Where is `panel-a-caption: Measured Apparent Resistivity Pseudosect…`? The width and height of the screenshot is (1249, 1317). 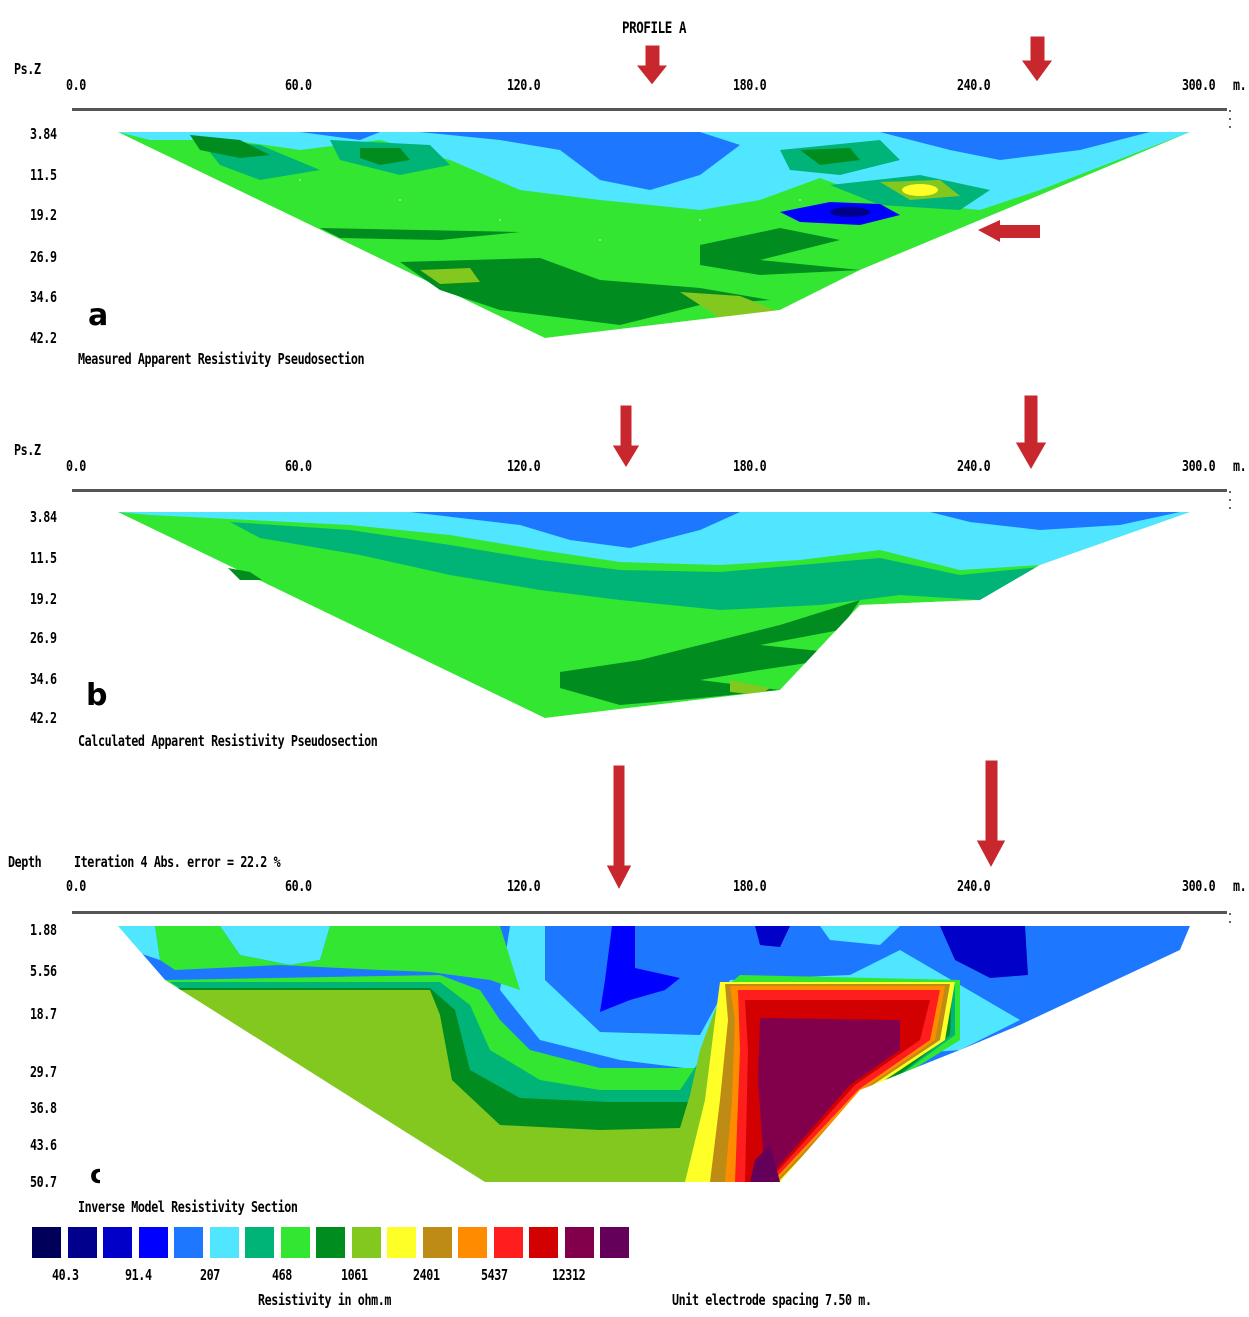 panel-a-caption: Measured Apparent Resistivity Pseudosect… is located at coordinates (221, 359).